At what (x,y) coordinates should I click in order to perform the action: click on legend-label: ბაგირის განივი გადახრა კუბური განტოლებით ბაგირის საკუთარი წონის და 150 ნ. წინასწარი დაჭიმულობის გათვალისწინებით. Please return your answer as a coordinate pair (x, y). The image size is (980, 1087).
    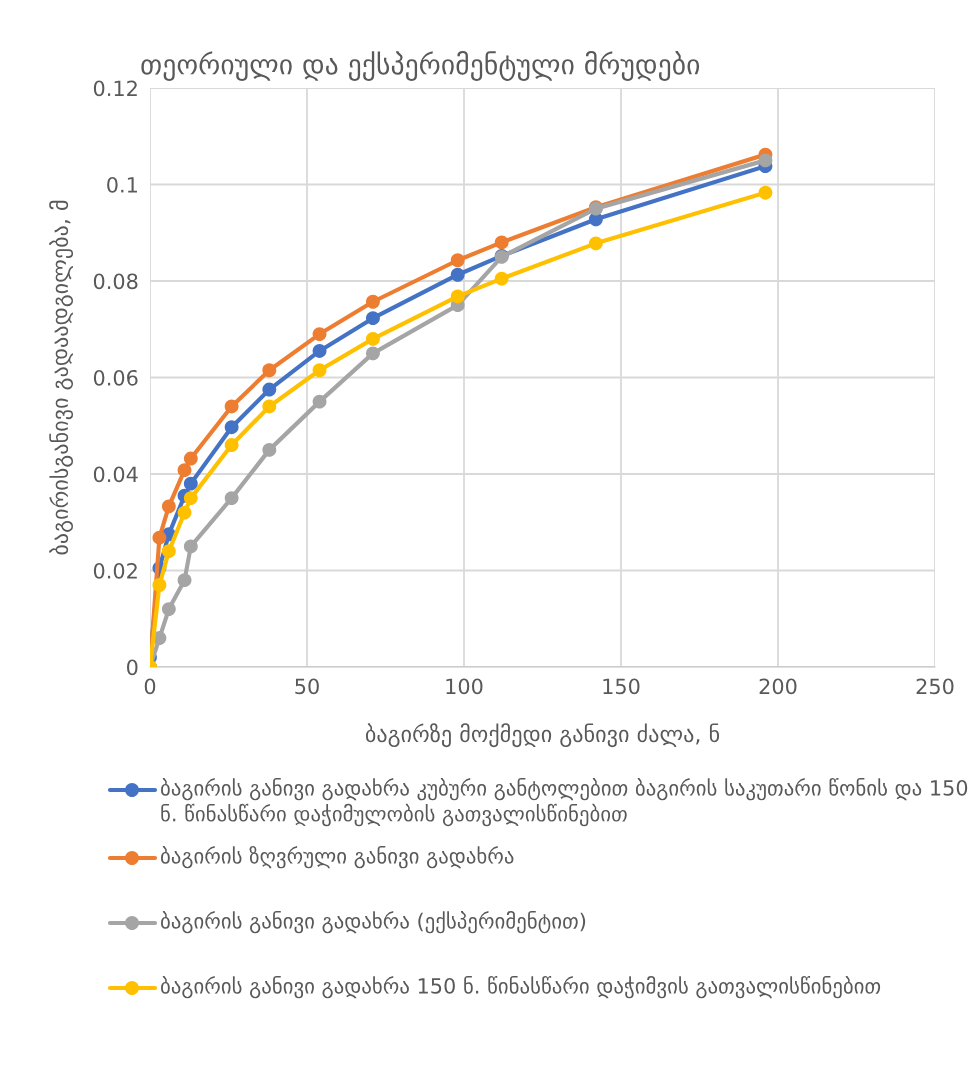
    Looking at the image, I should click on (564, 802).